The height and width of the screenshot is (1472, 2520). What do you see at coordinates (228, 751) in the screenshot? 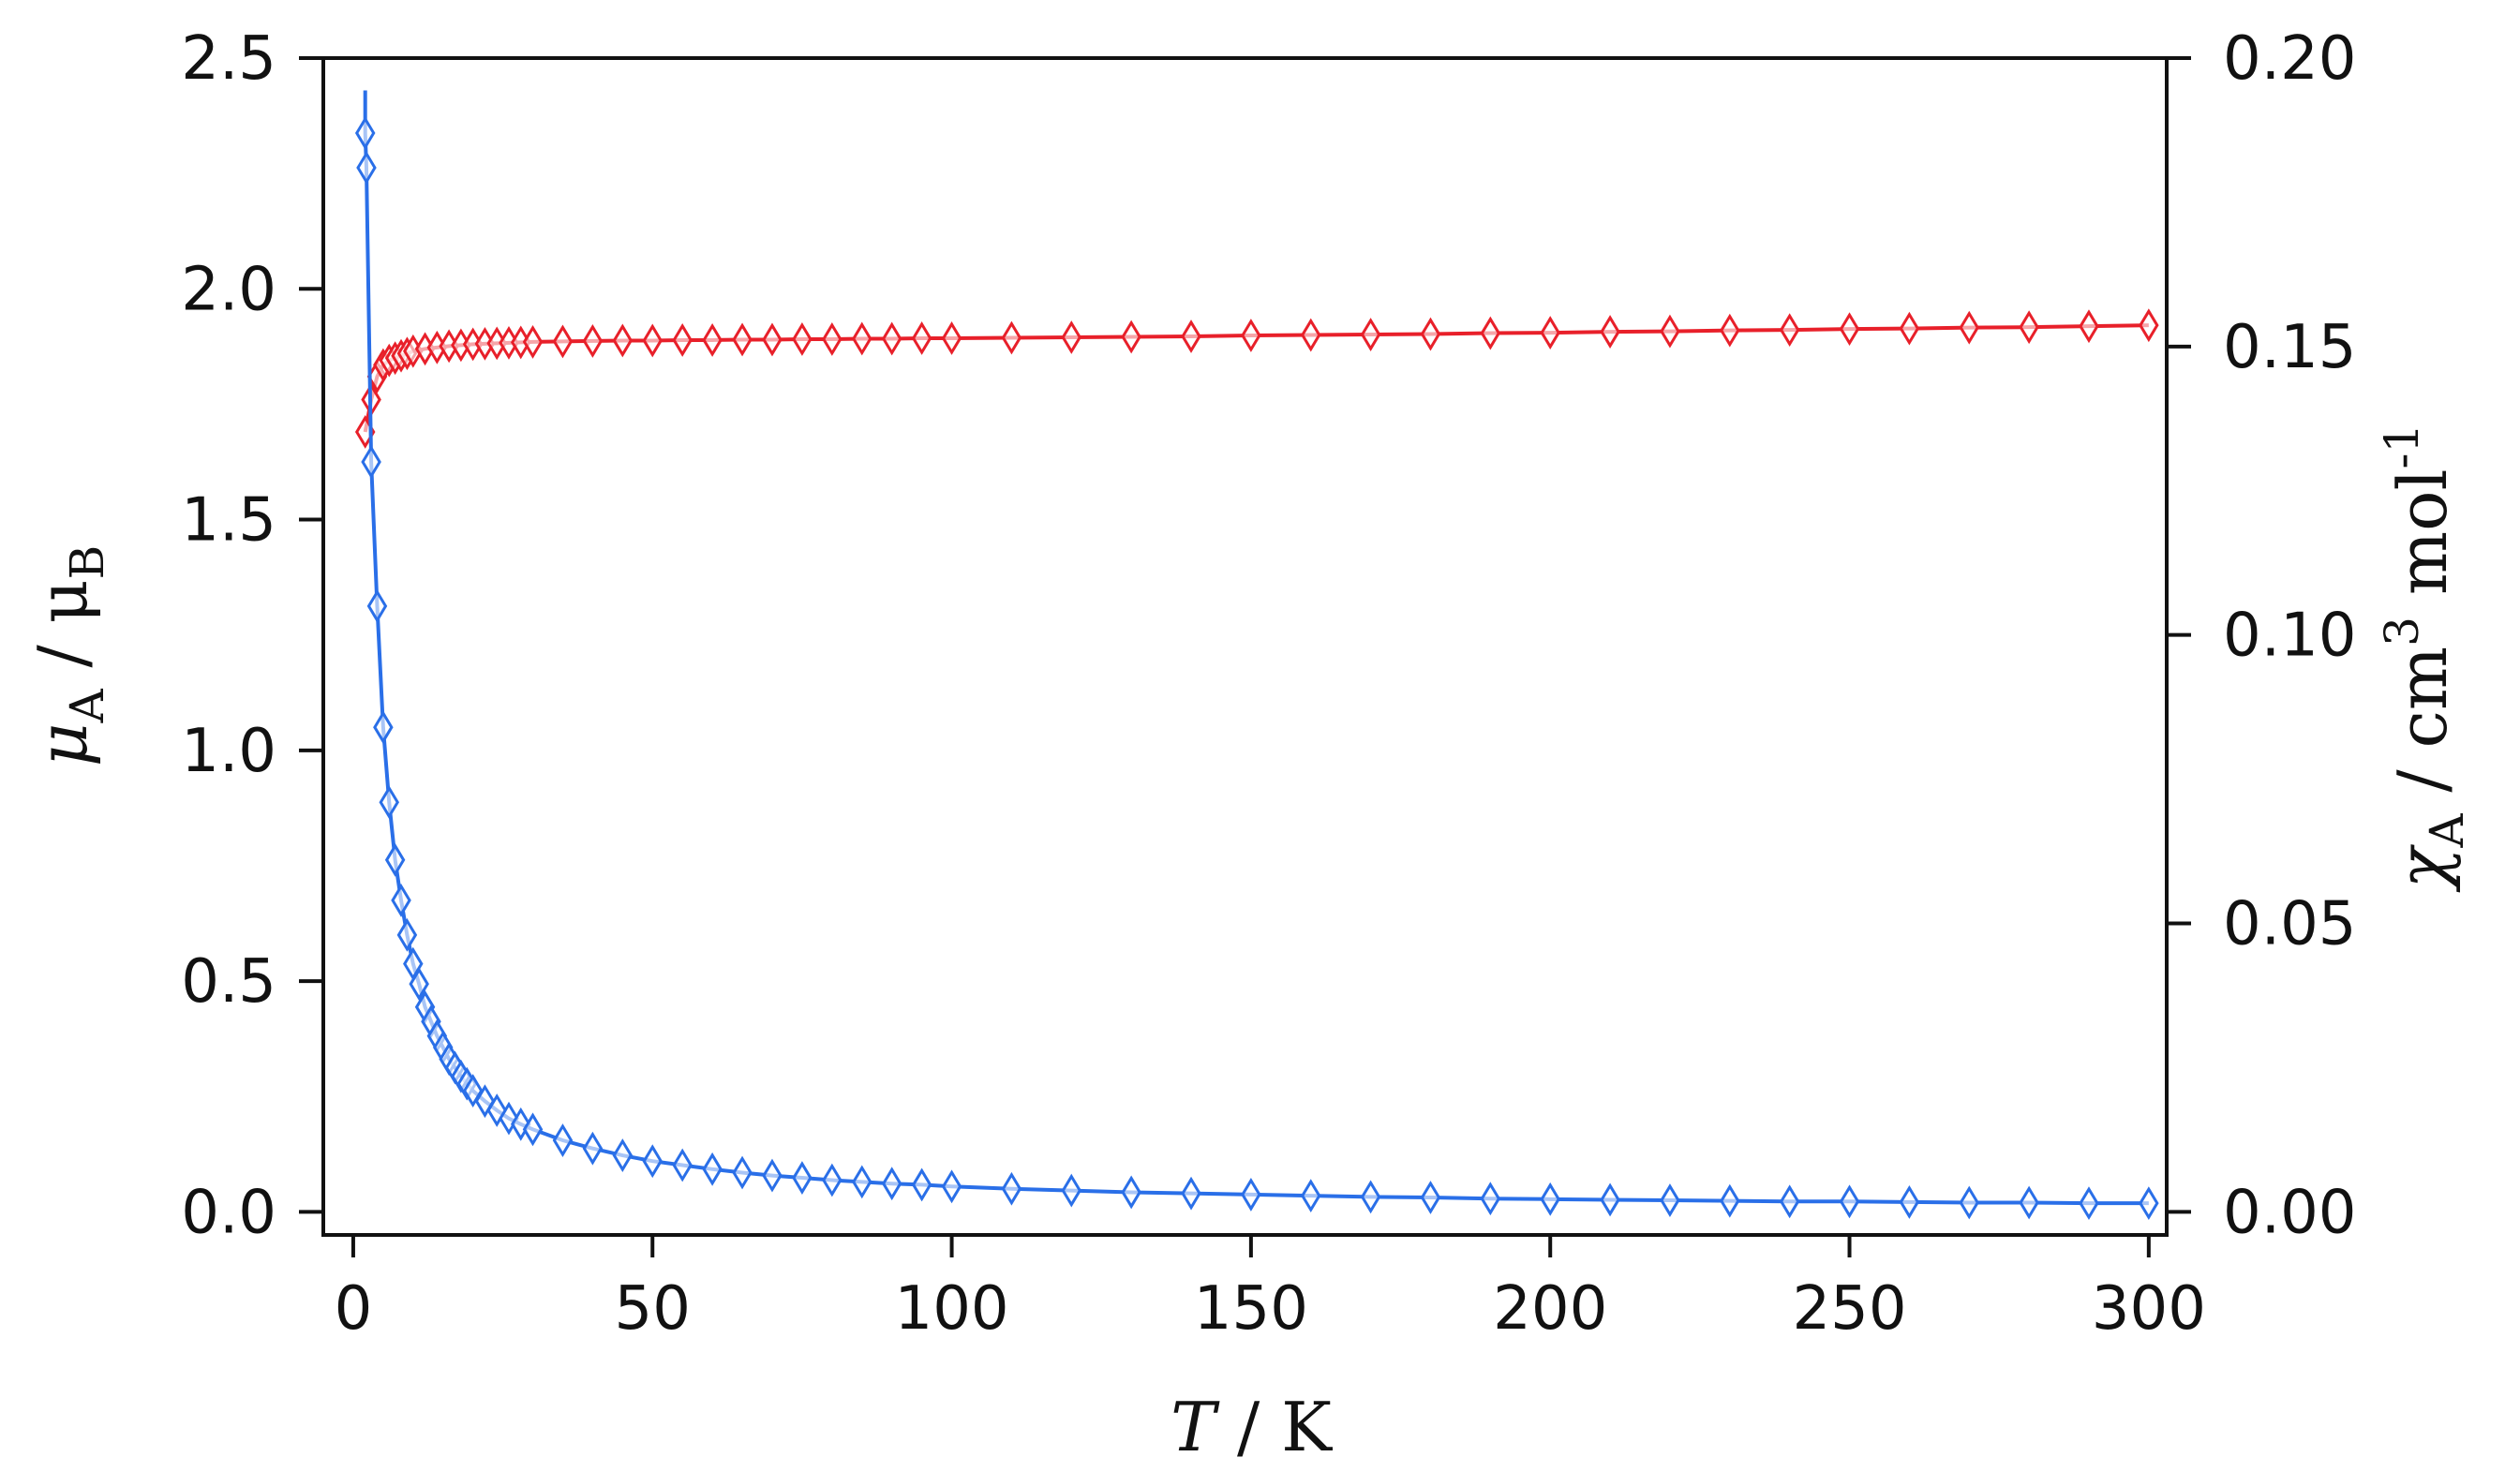
I see `y-left-tick-label: 1.0` at bounding box center [228, 751].